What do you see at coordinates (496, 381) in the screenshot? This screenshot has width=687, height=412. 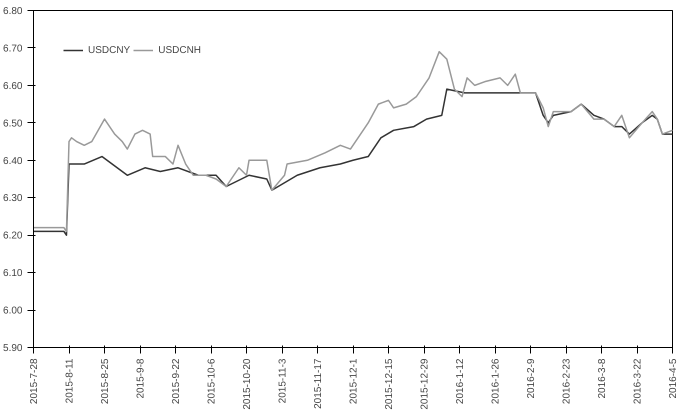 I see `x-tick-label: 2016-1-26` at bounding box center [496, 381].